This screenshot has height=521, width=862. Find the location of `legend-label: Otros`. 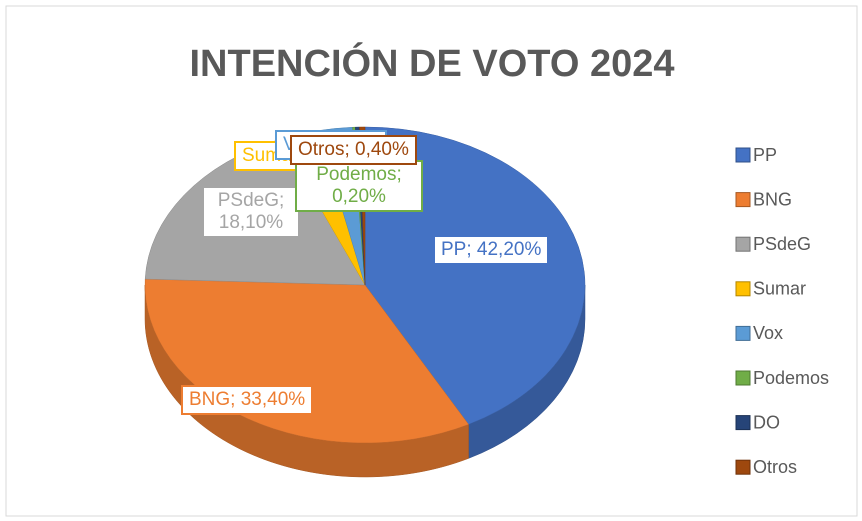

legend-label: Otros is located at coordinates (775, 467).